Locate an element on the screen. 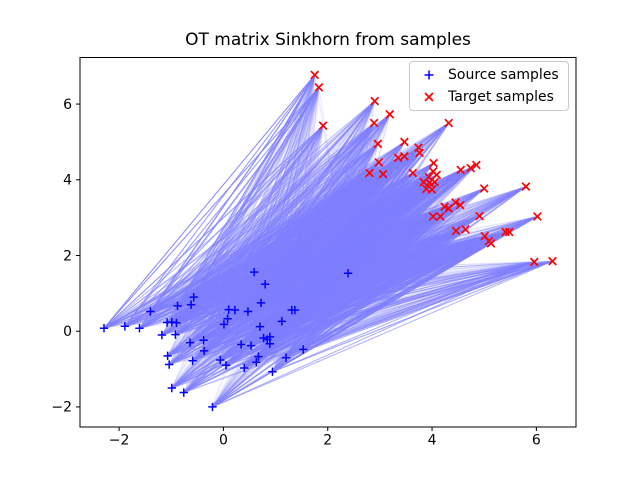 The height and width of the screenshot is (480, 640). legend-item-source-samples: Source samples is located at coordinates (489, 75).